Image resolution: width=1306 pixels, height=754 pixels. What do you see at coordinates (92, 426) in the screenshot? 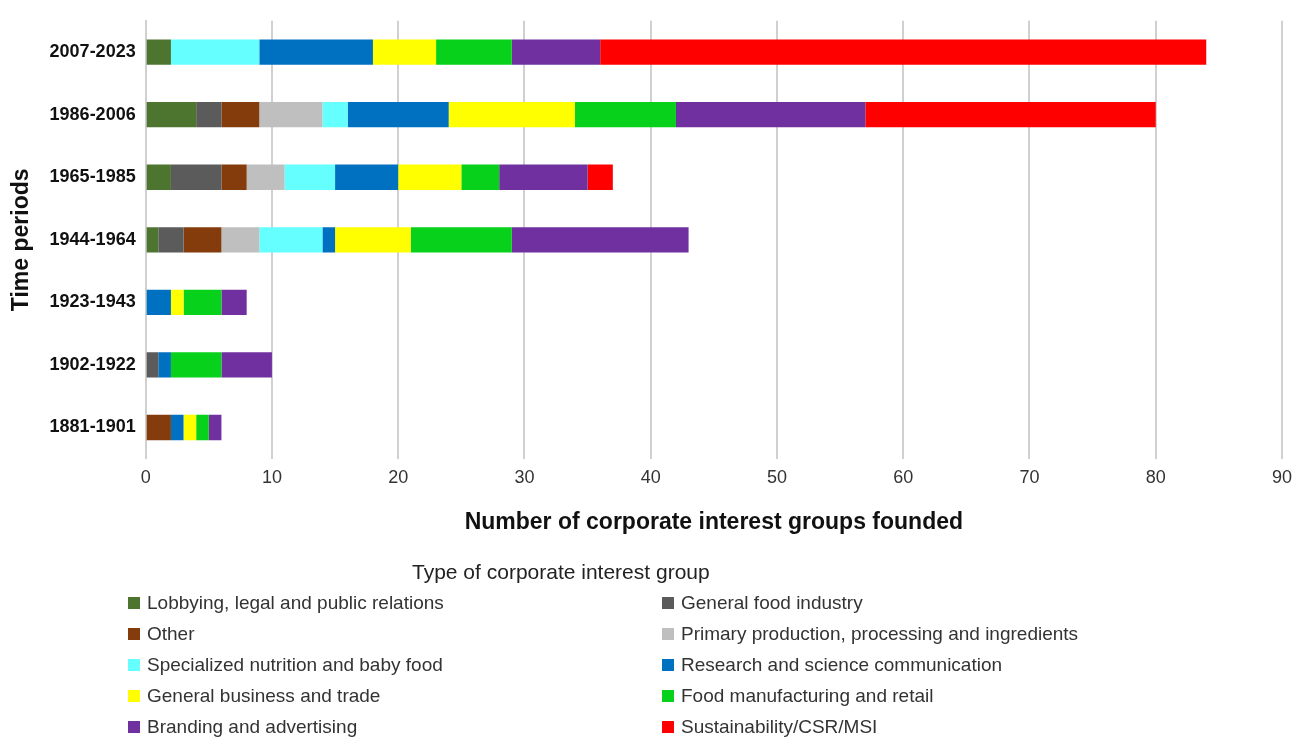
I see `y-tick-label: 1881-1901` at bounding box center [92, 426].